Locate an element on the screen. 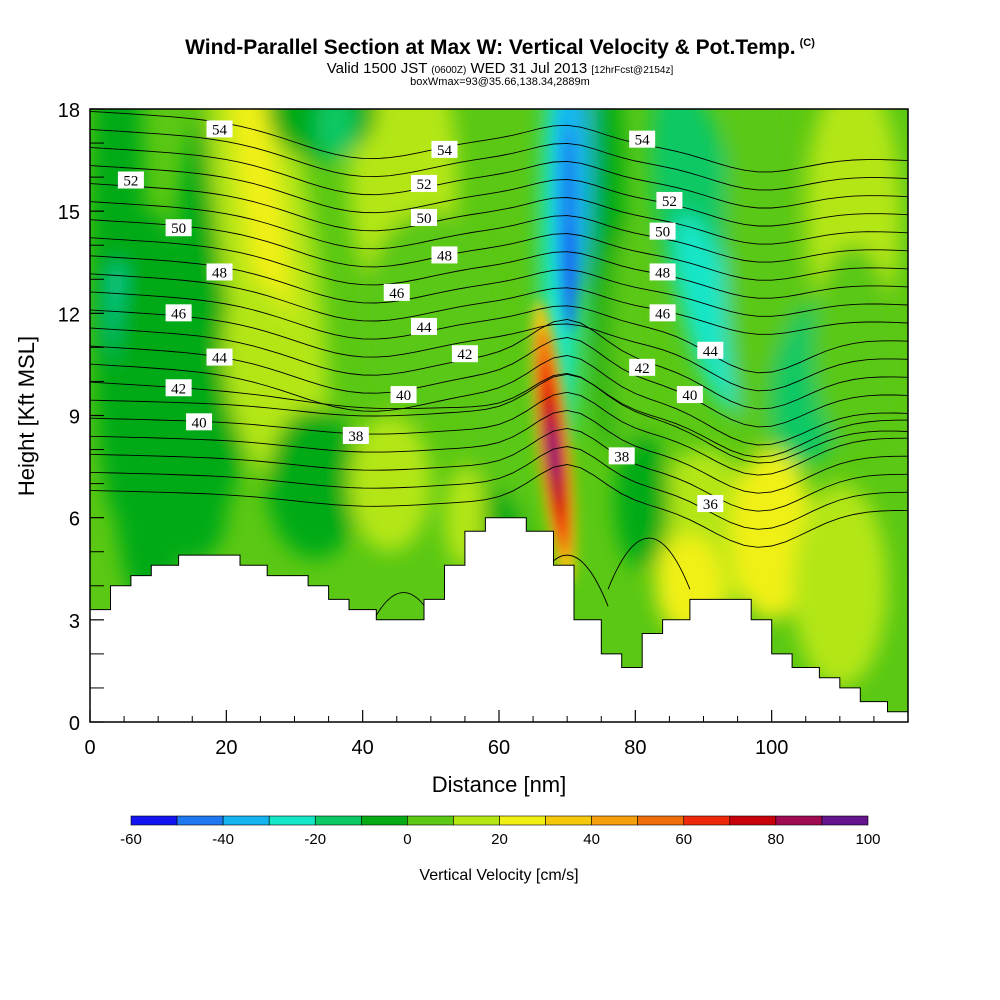 The height and width of the screenshot is (1000, 1000). isentrope-label-text: 38 is located at coordinates (355, 437).